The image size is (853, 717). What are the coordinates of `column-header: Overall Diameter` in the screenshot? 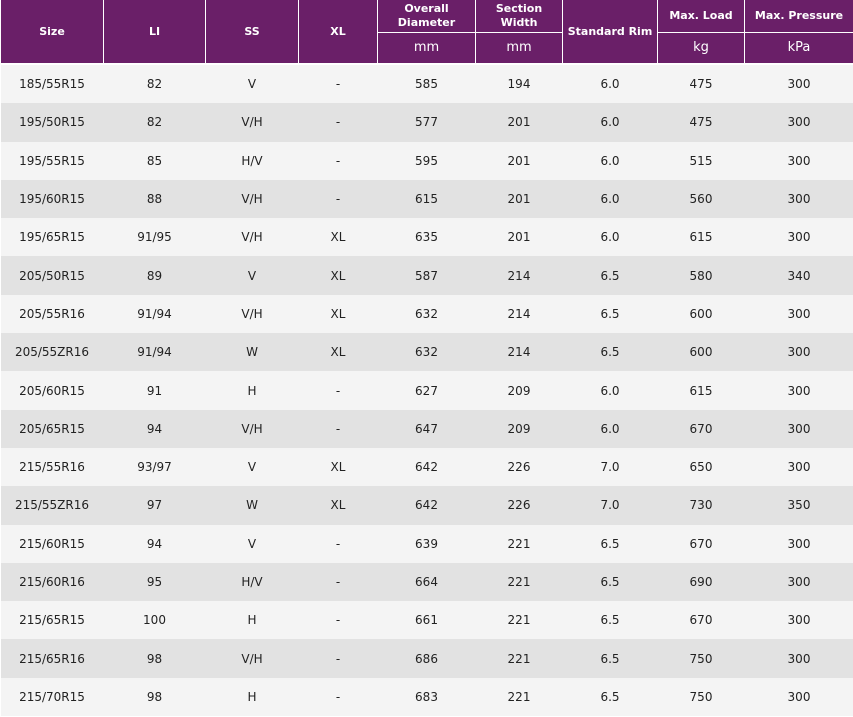 It's located at (426, 16).